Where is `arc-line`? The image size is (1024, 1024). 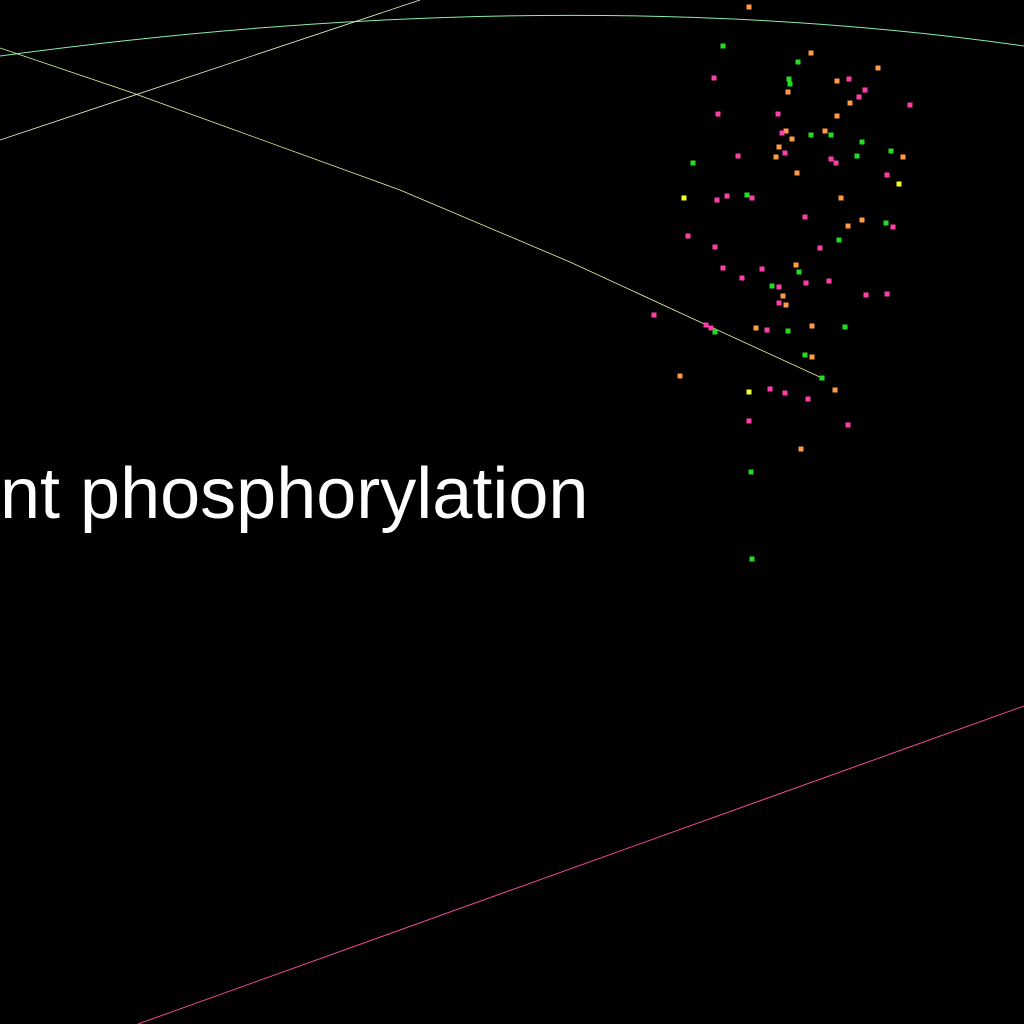
arc-line is located at coordinates (512, 35).